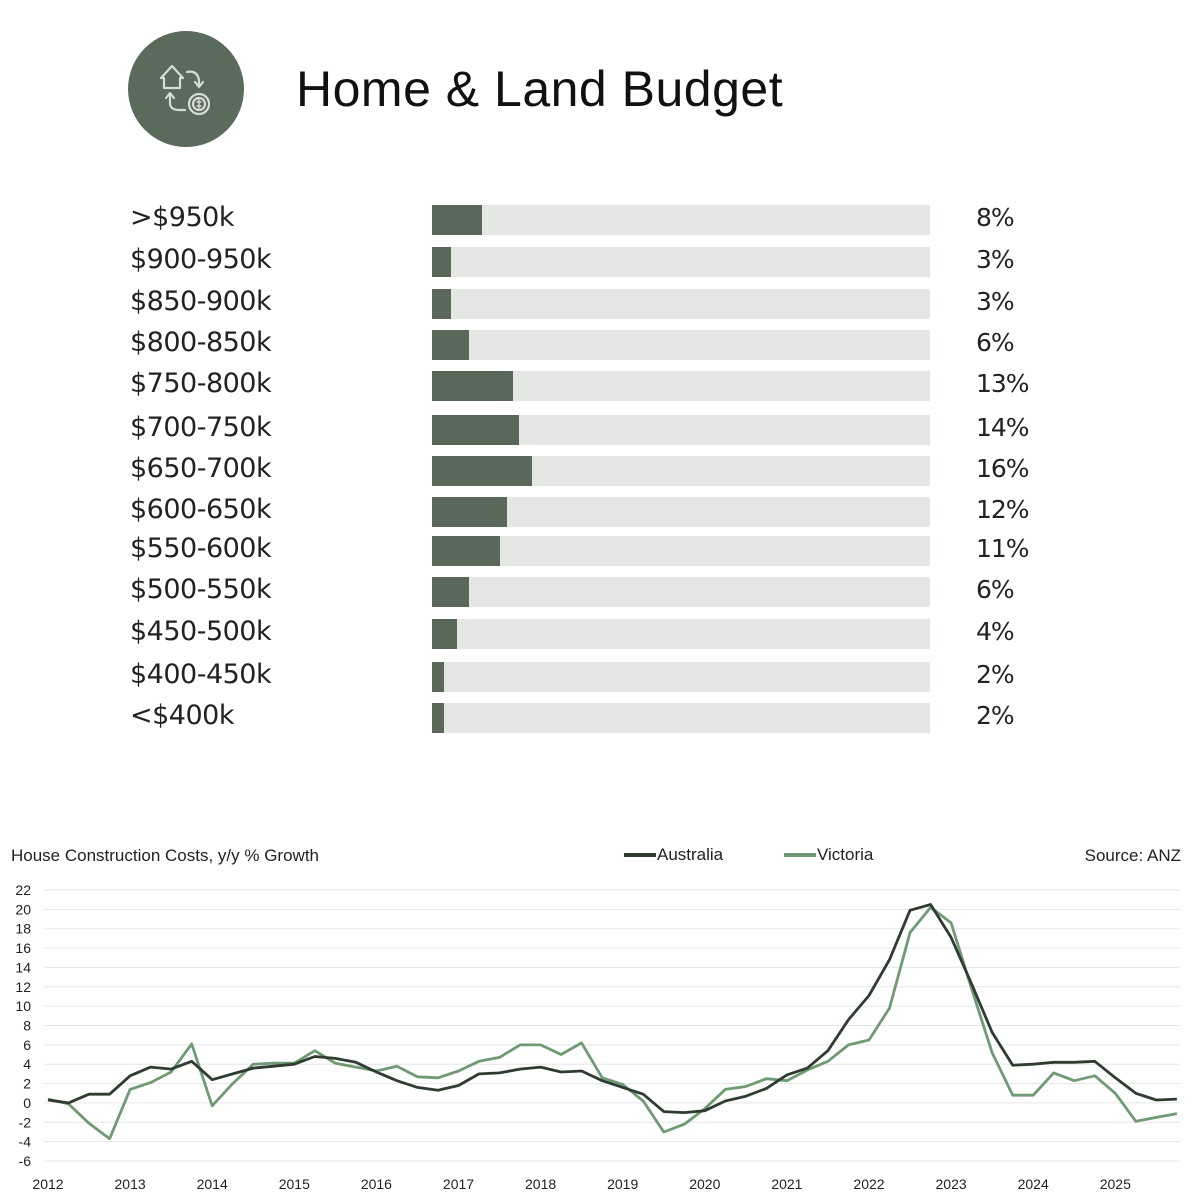 The height and width of the screenshot is (1200, 1200). I want to click on budget-row-label: $450-500k, so click(201, 631).